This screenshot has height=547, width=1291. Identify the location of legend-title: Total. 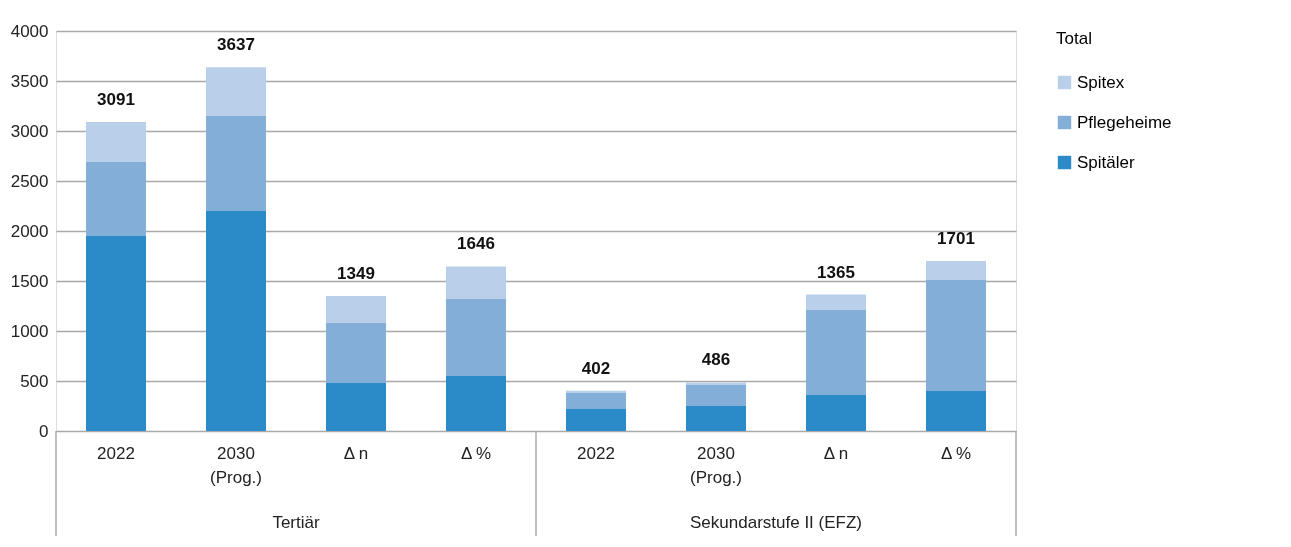
(1074, 38).